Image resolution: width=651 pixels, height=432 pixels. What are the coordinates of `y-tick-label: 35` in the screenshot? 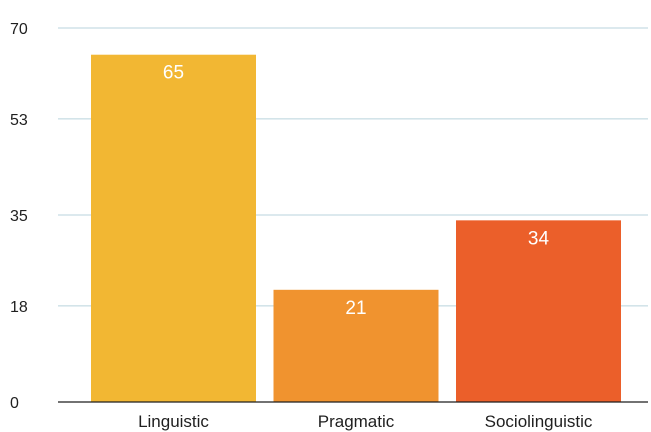 It's located at (19, 216).